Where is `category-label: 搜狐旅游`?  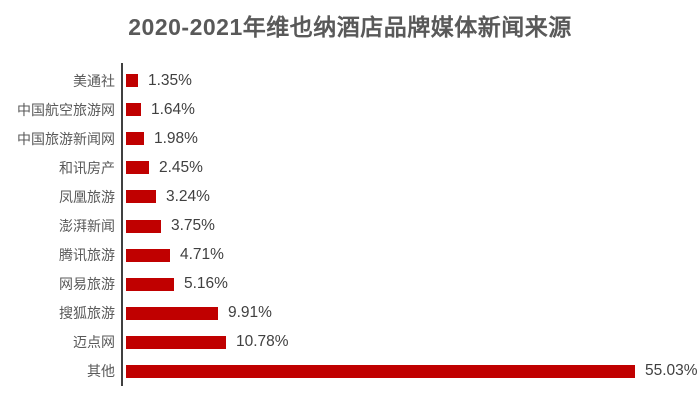
category-label: 搜狐旅游 is located at coordinates (87, 313).